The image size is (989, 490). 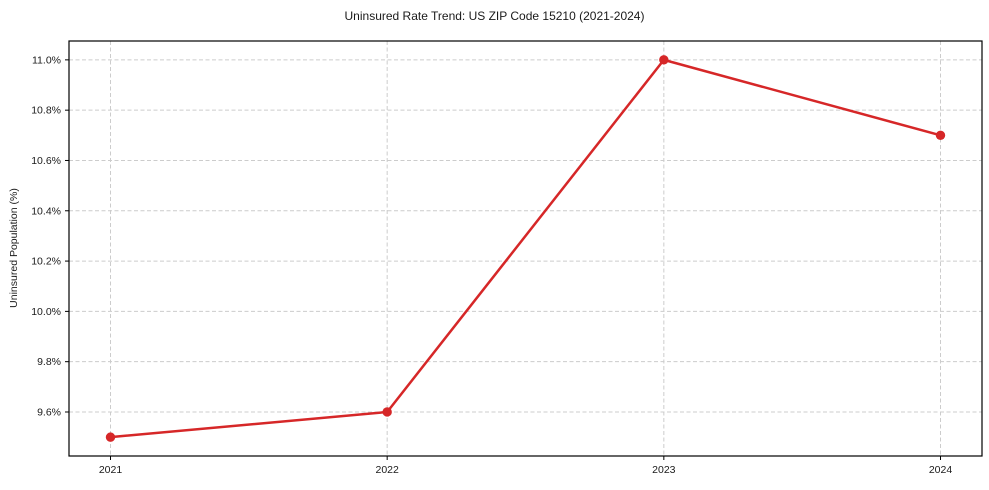 I want to click on y-tick-label: 11.0%, so click(x=46, y=60).